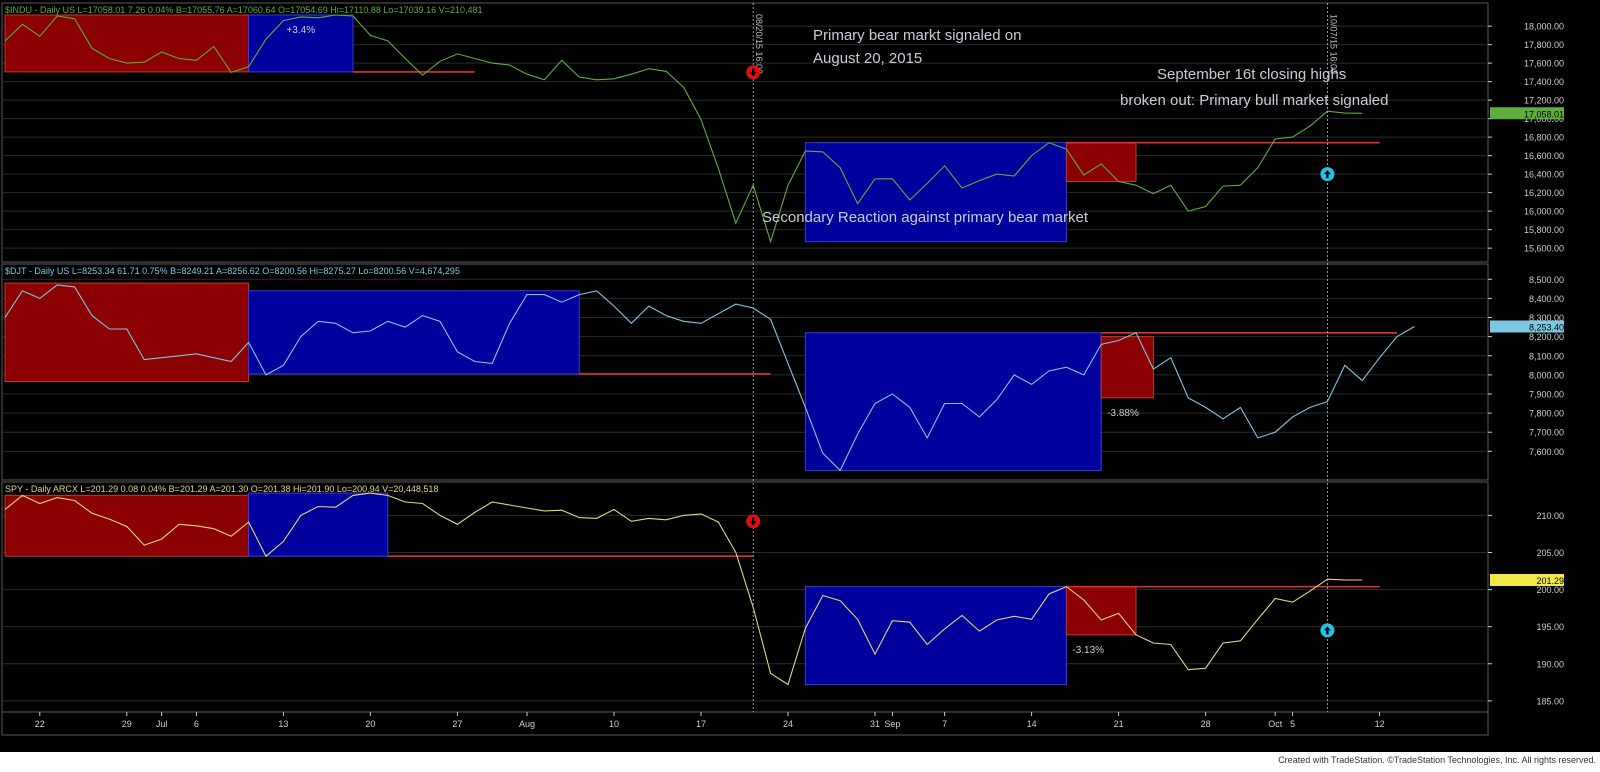 The height and width of the screenshot is (772, 1600). Describe the element at coordinates (1254, 100) in the screenshot. I see `annotation-bull-signal-line-2: broken out: Primary bull market signaled` at that location.